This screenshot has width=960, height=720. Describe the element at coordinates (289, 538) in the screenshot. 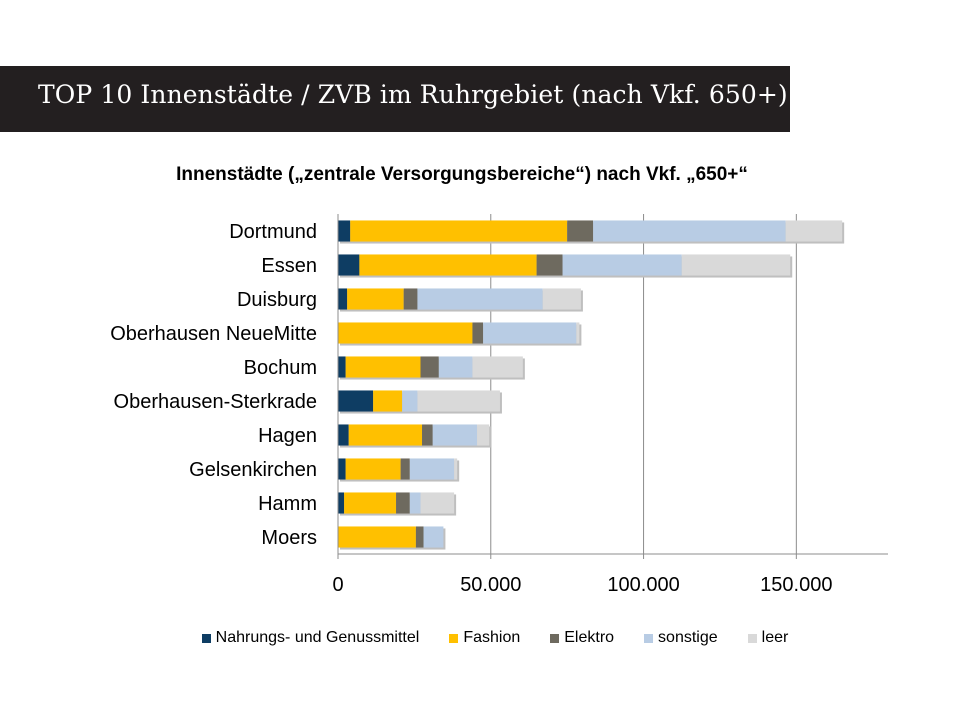

I see `category-label: Moers` at that location.